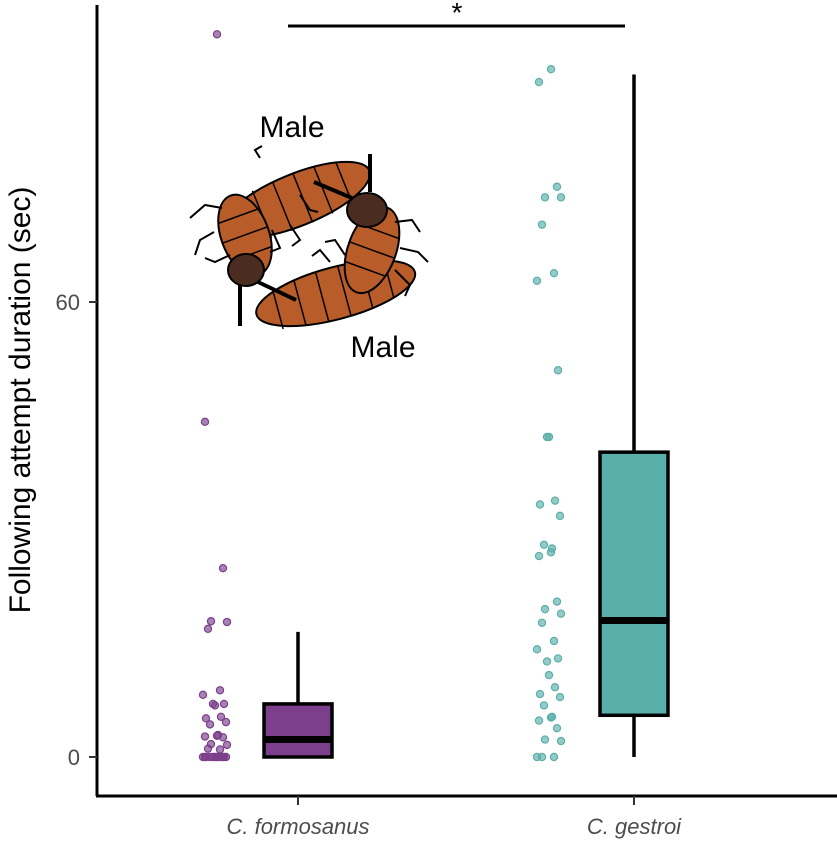  What do you see at coordinates (291, 127) in the screenshot?
I see `annotation-male-top: Male` at bounding box center [291, 127].